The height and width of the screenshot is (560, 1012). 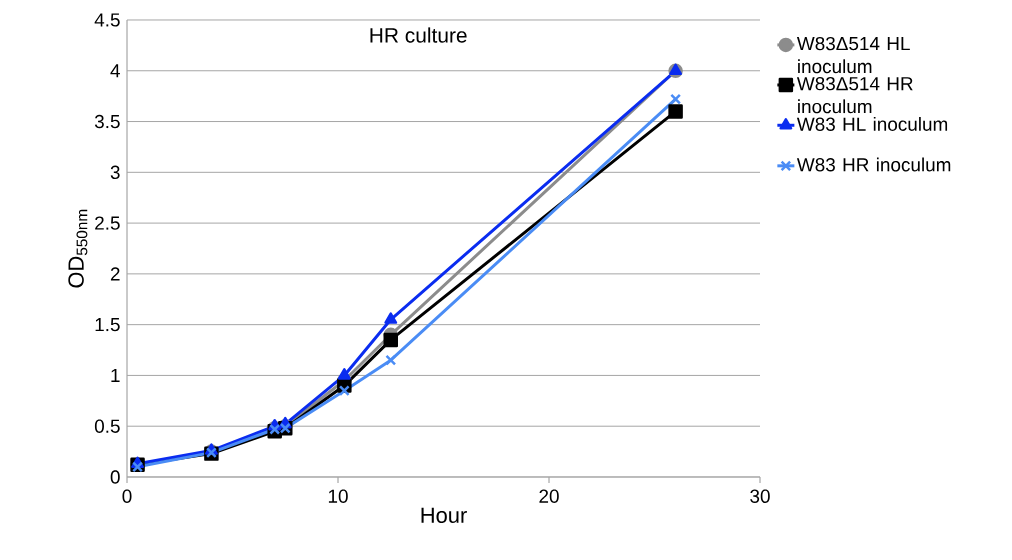 What do you see at coordinates (107, 426) in the screenshot?
I see `y-tick-label: 0.5` at bounding box center [107, 426].